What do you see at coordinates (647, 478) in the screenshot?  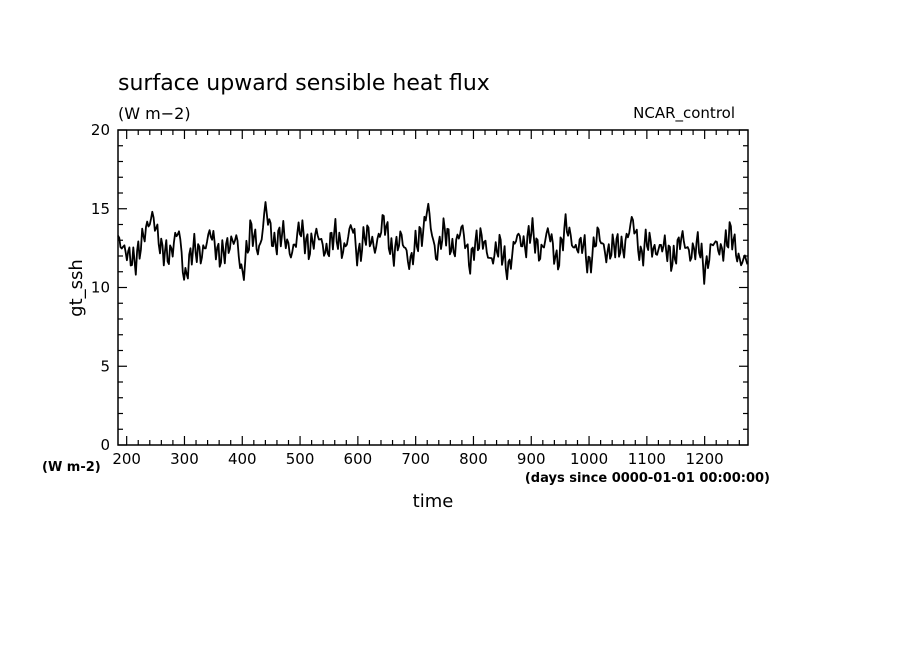 I see `x-axis-units: (days since 0000-01-01 00:00:00)` at bounding box center [647, 478].